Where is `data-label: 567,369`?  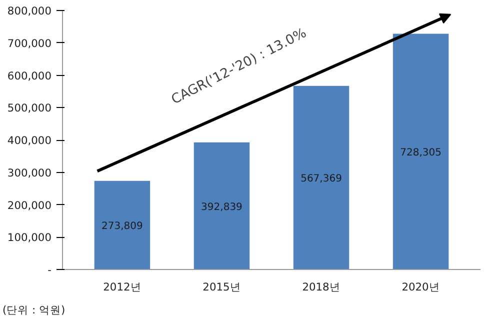
data-label: 567,369 is located at coordinates (321, 179).